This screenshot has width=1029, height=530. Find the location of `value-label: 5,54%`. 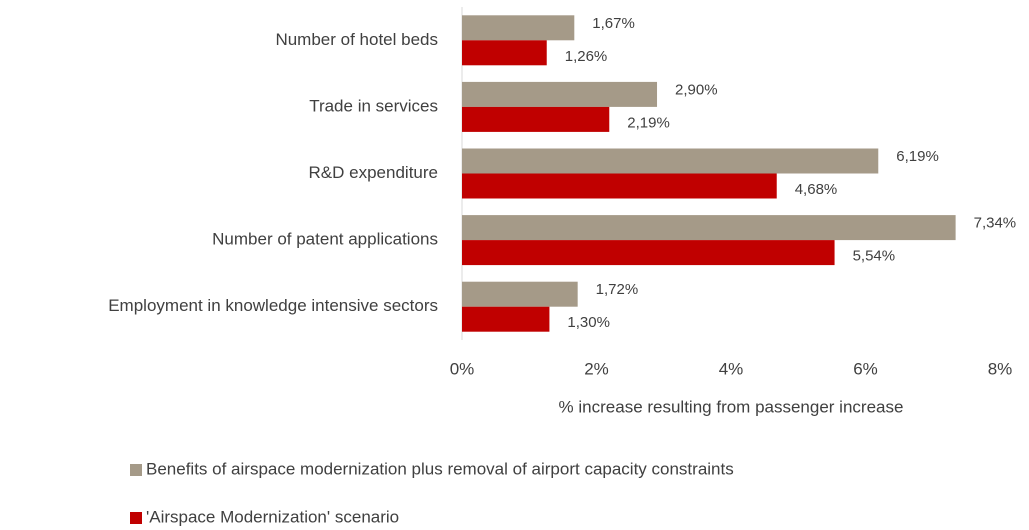

value-label: 5,54% is located at coordinates (874, 256).